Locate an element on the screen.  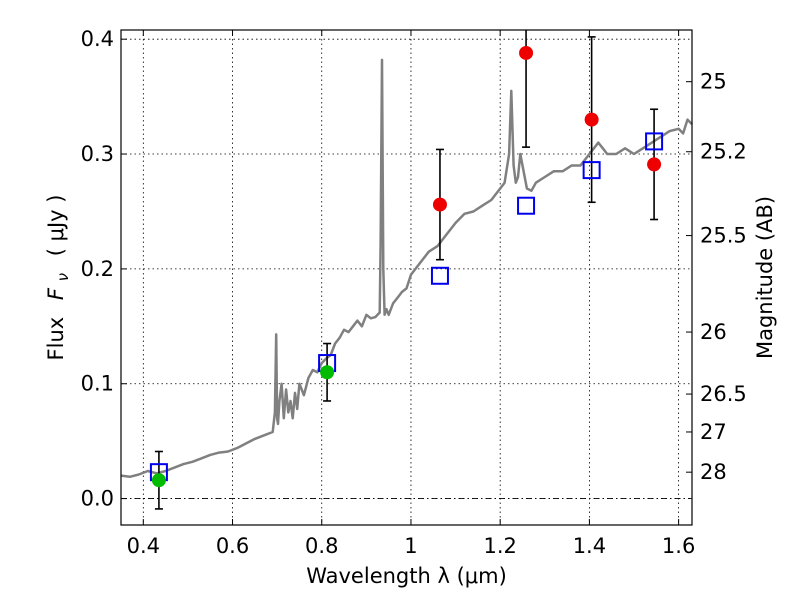
x-tick-label: 1.6 is located at coordinates (678, 546).